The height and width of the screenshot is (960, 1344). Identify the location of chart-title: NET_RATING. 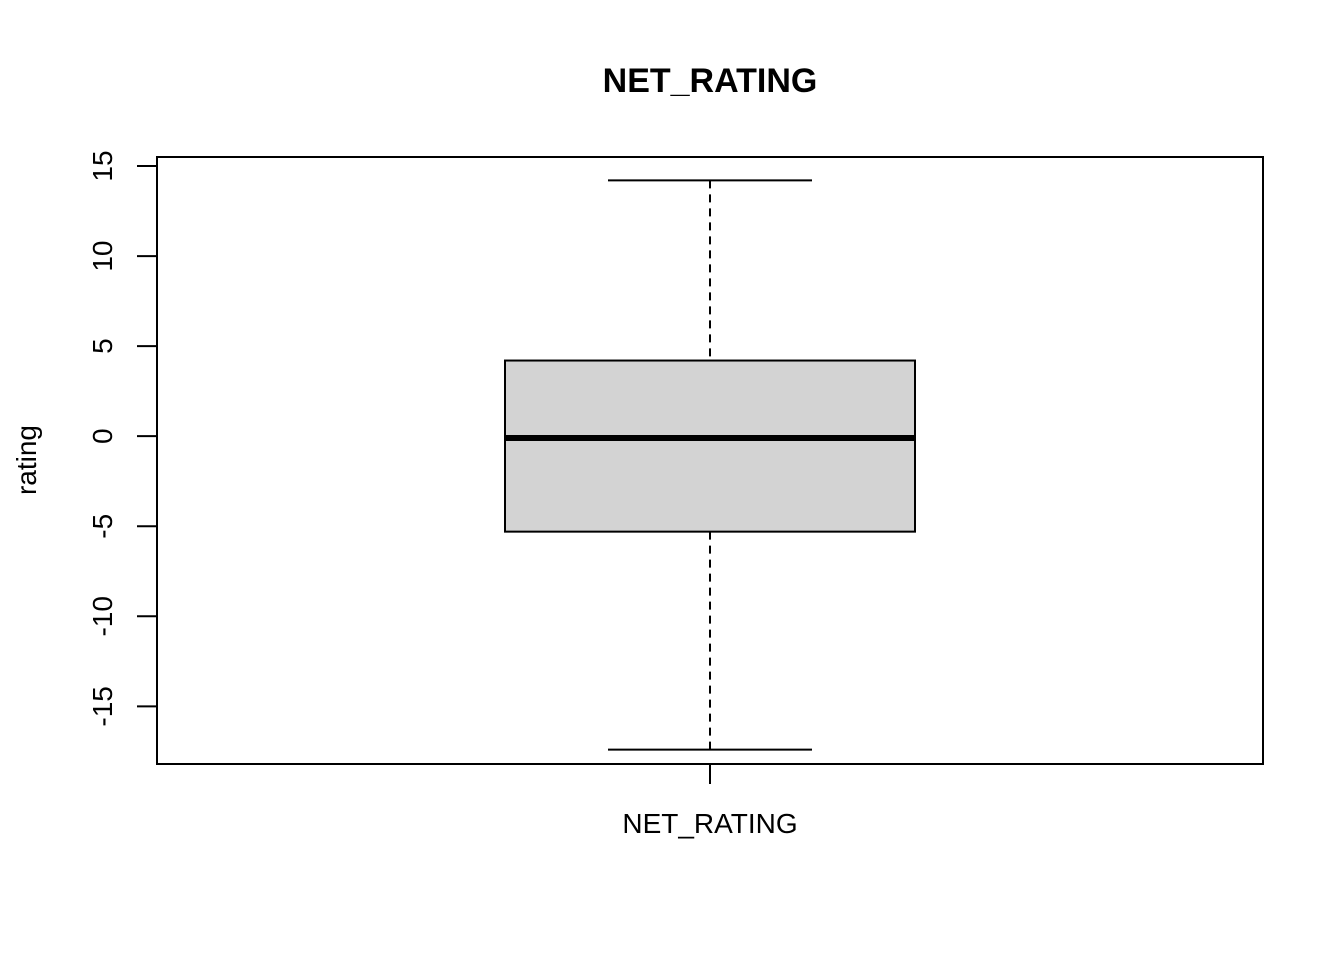
(710, 81).